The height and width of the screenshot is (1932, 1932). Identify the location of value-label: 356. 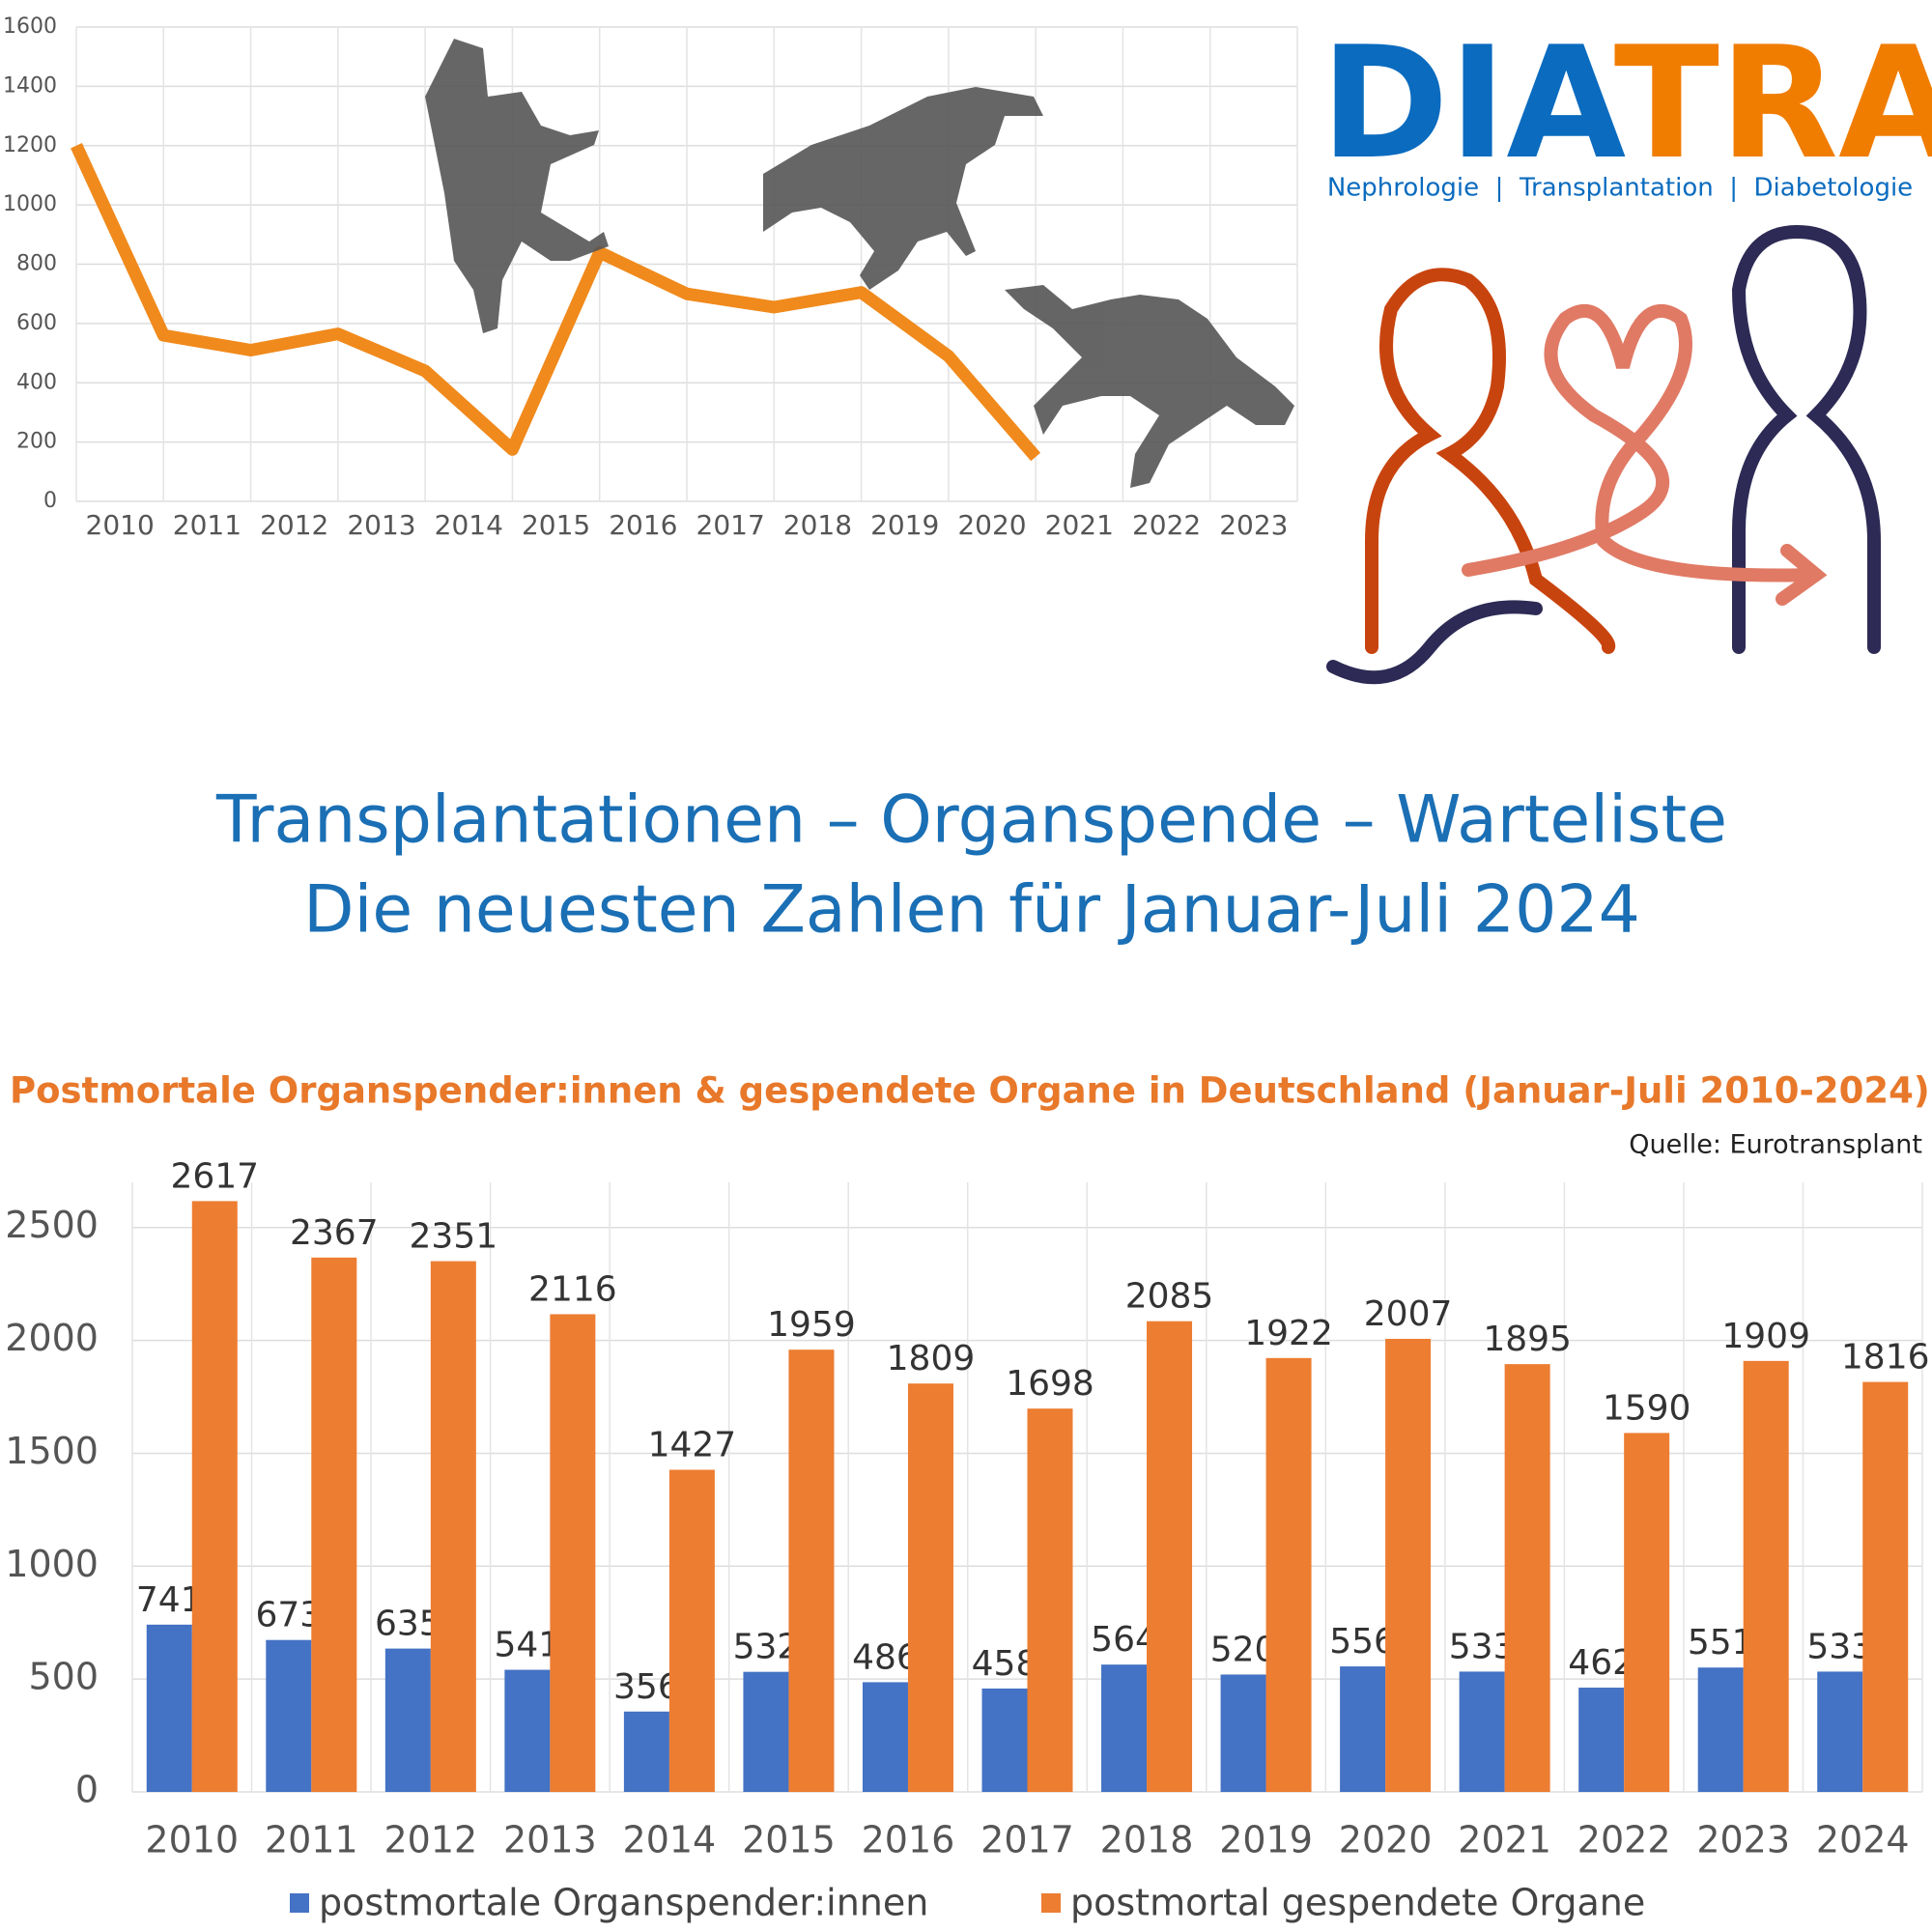
(646, 1687).